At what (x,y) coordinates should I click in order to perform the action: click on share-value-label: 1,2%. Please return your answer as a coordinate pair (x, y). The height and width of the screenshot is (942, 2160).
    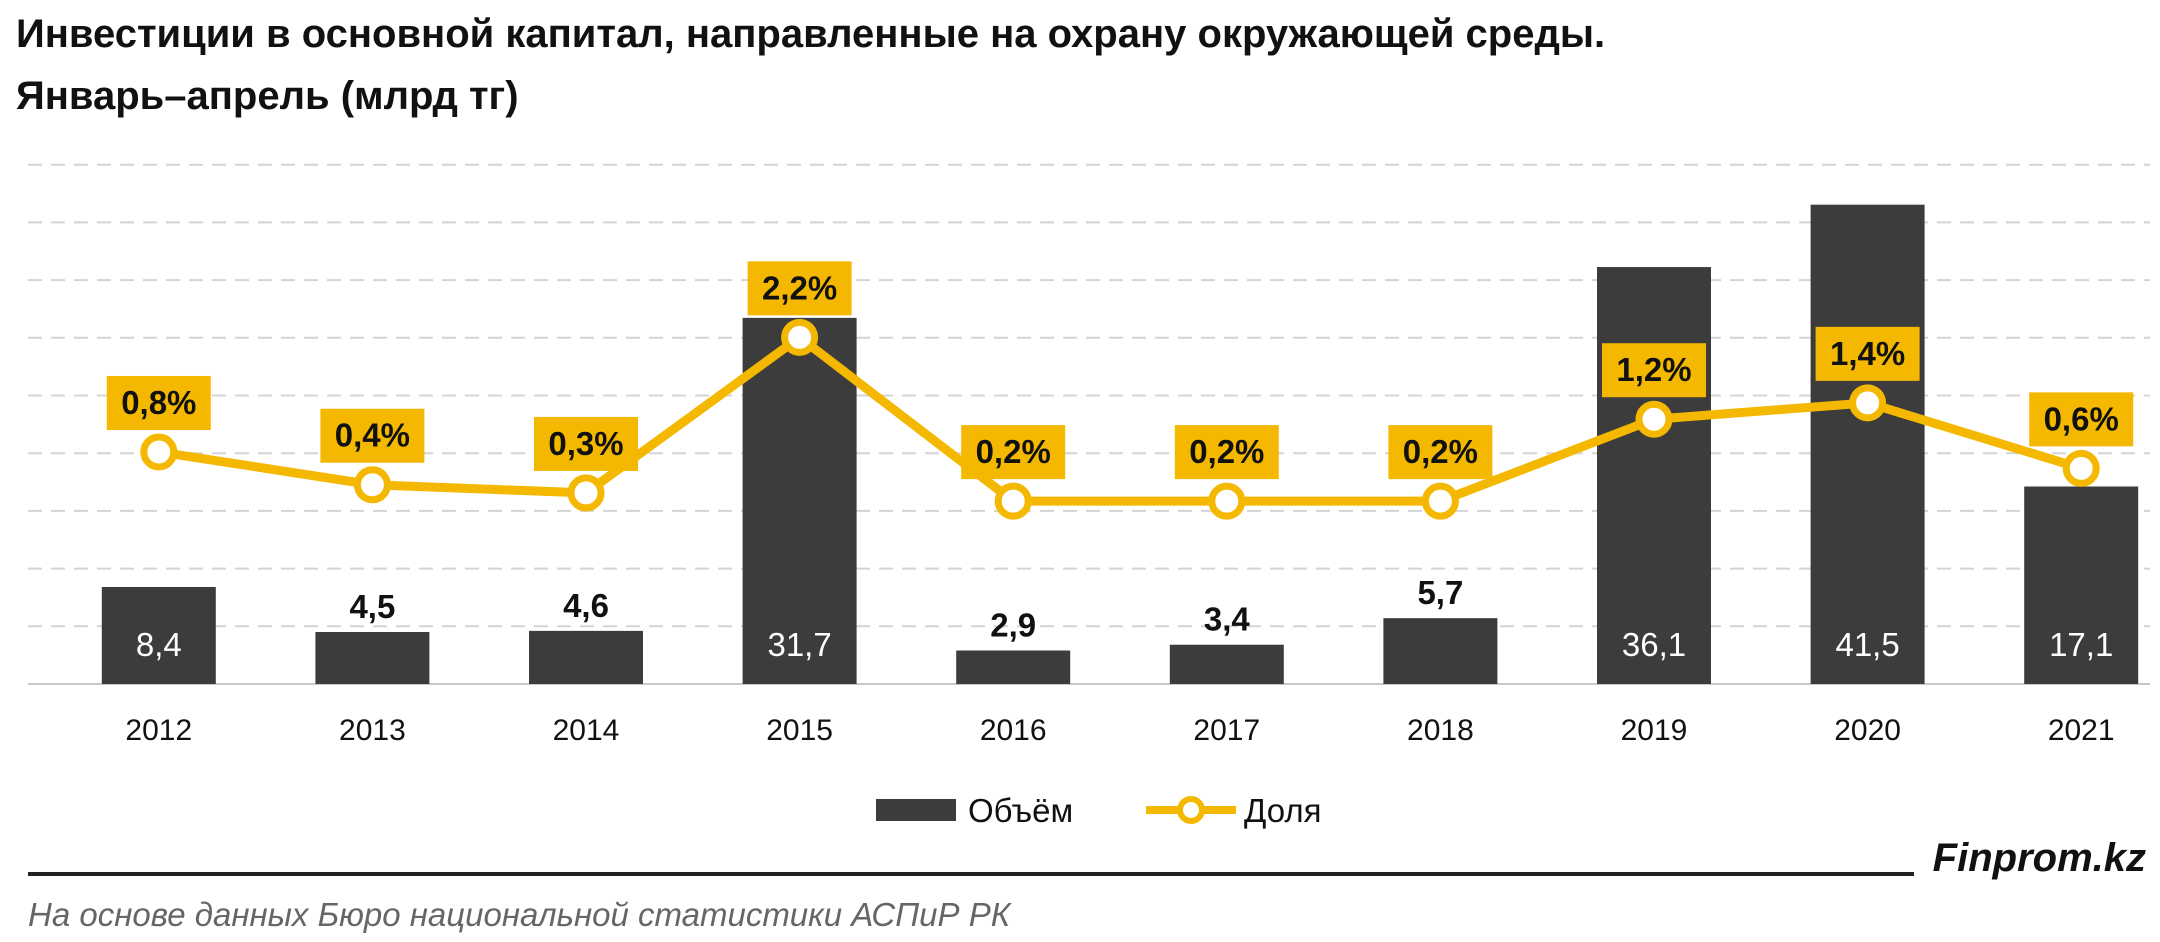
    Looking at the image, I should click on (1653, 369).